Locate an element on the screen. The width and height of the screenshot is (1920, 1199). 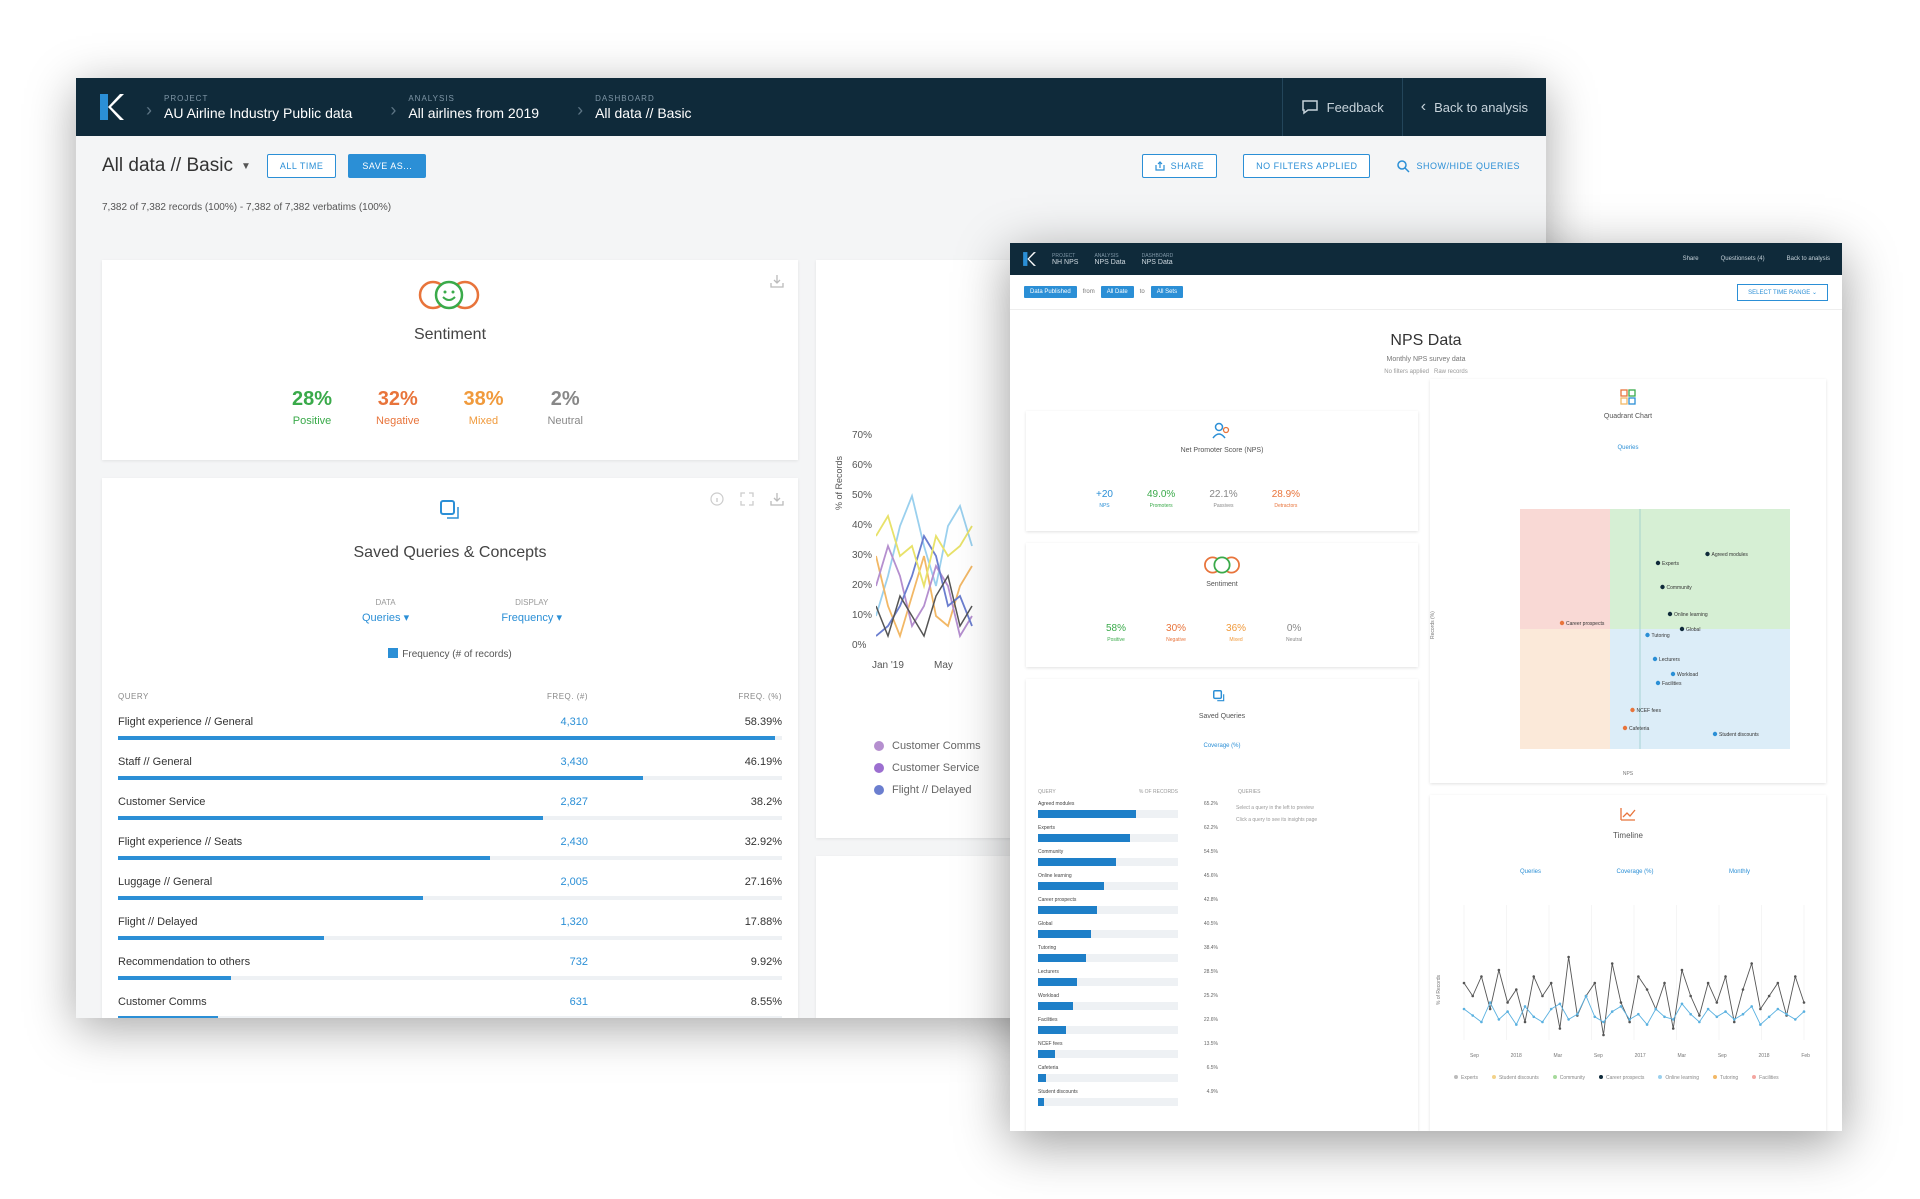
table-row: Agreed modules 65.2% is located at coordinates (1128, 812).